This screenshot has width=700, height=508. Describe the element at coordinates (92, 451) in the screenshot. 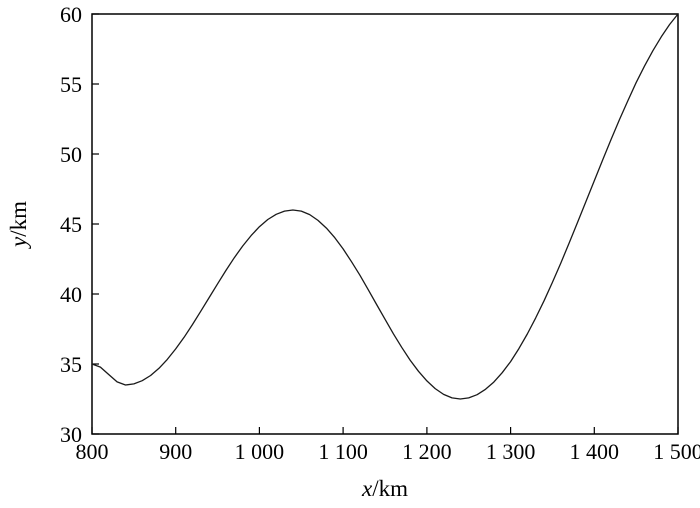

I see `x-tick-label: 800` at that location.